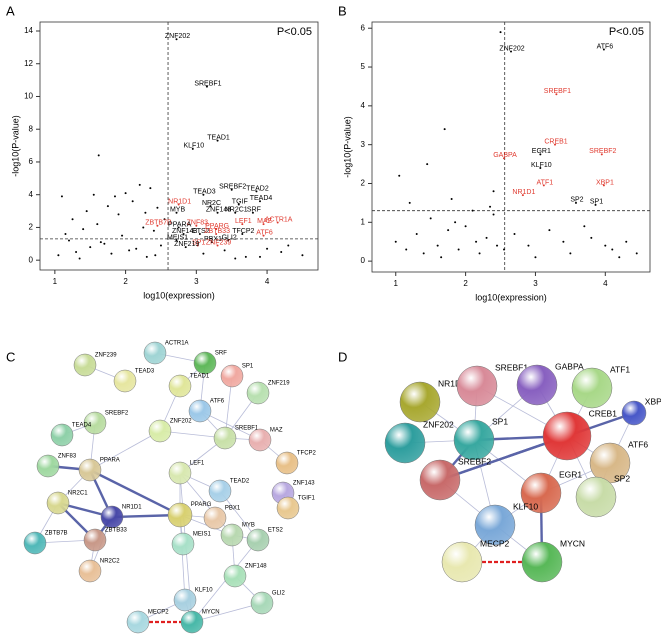 The image size is (661, 638). I want to click on y-tick-label: 14, so click(28, 30).